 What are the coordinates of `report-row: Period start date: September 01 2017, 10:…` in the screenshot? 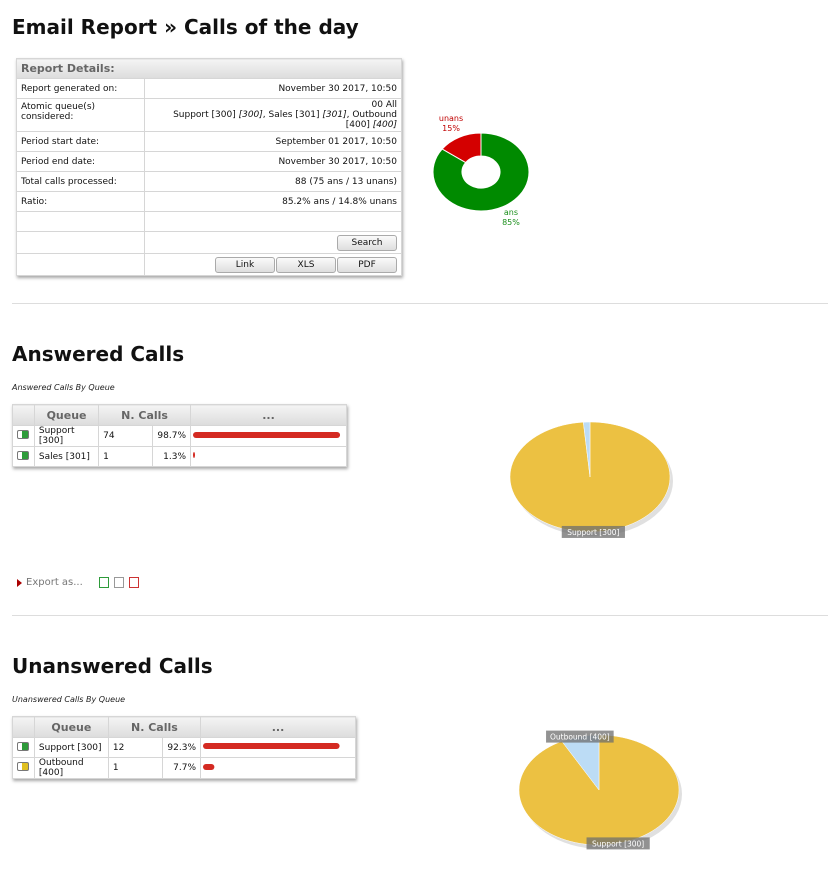 It's located at (209, 141).